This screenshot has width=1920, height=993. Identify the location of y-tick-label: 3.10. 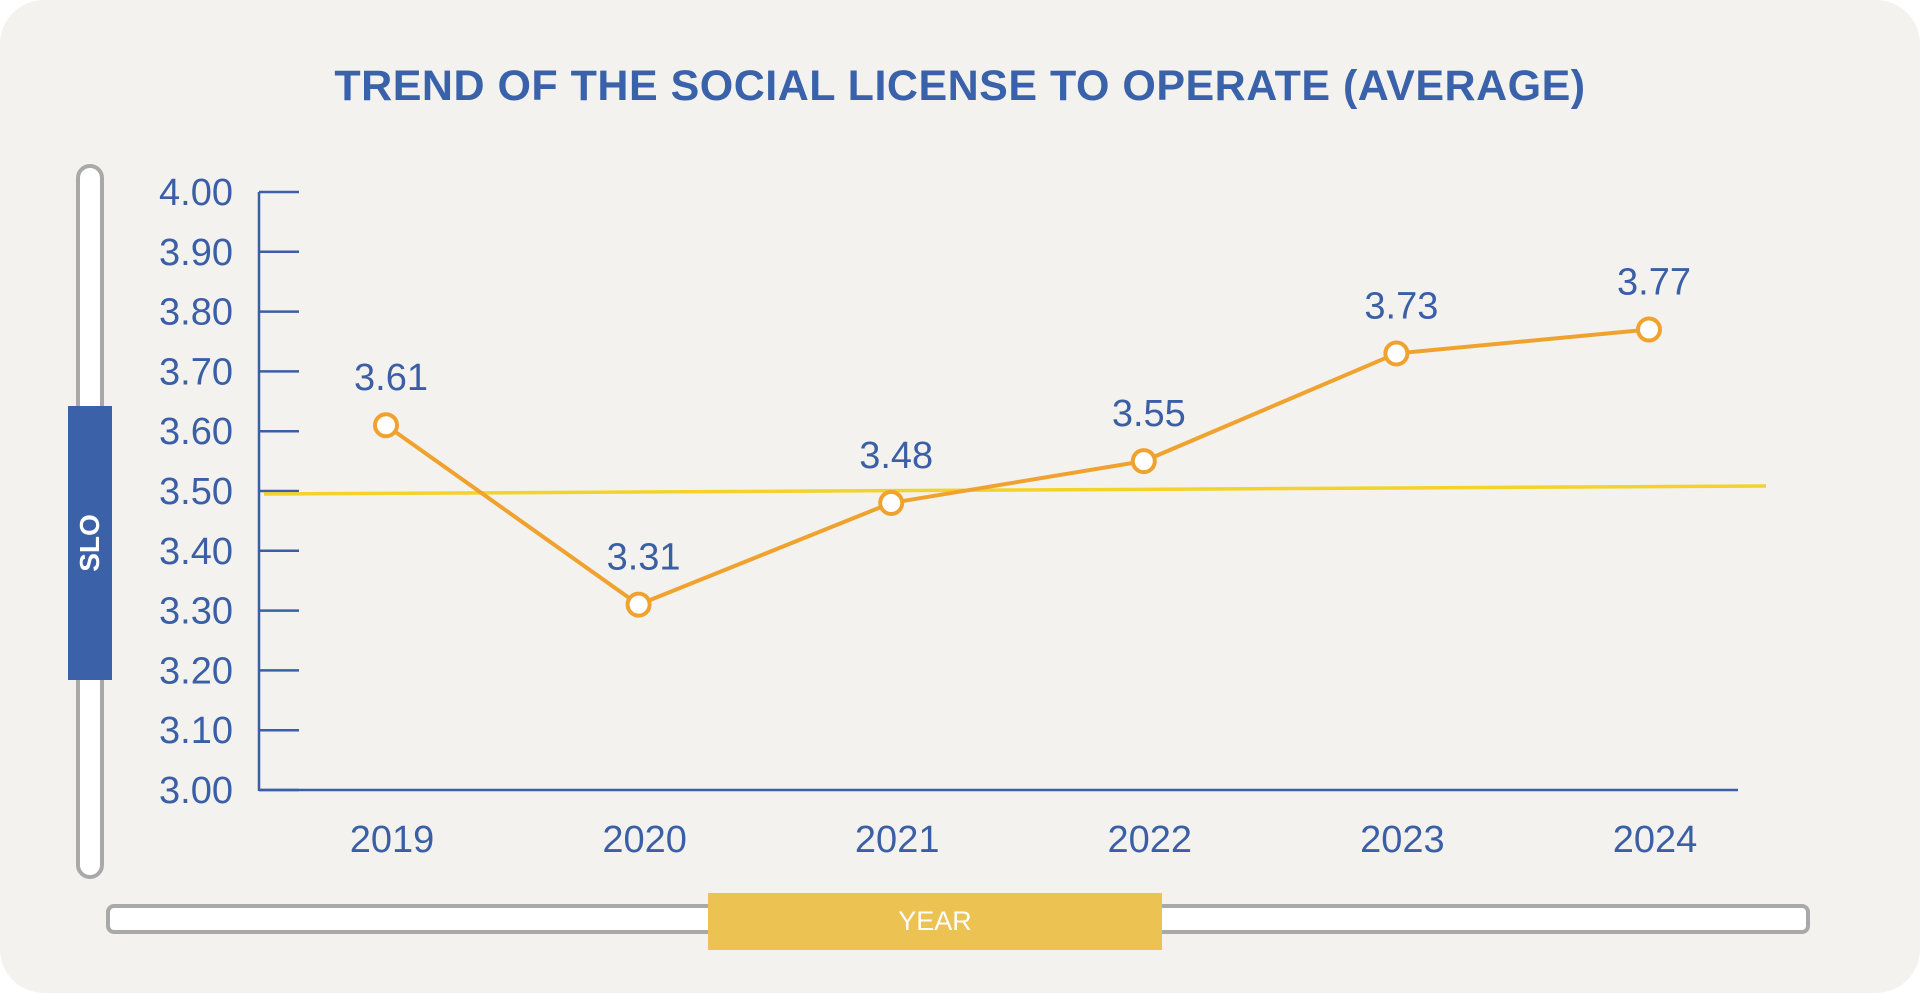
(196, 731).